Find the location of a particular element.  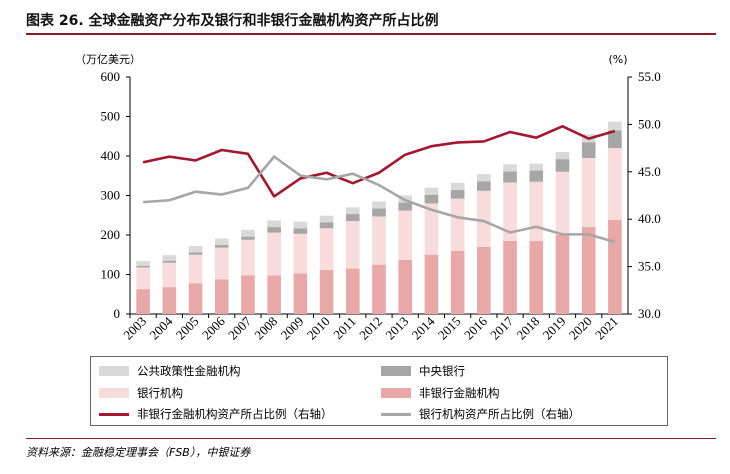

legend-label-public: 公共政策性金融机构 is located at coordinates (189, 371).